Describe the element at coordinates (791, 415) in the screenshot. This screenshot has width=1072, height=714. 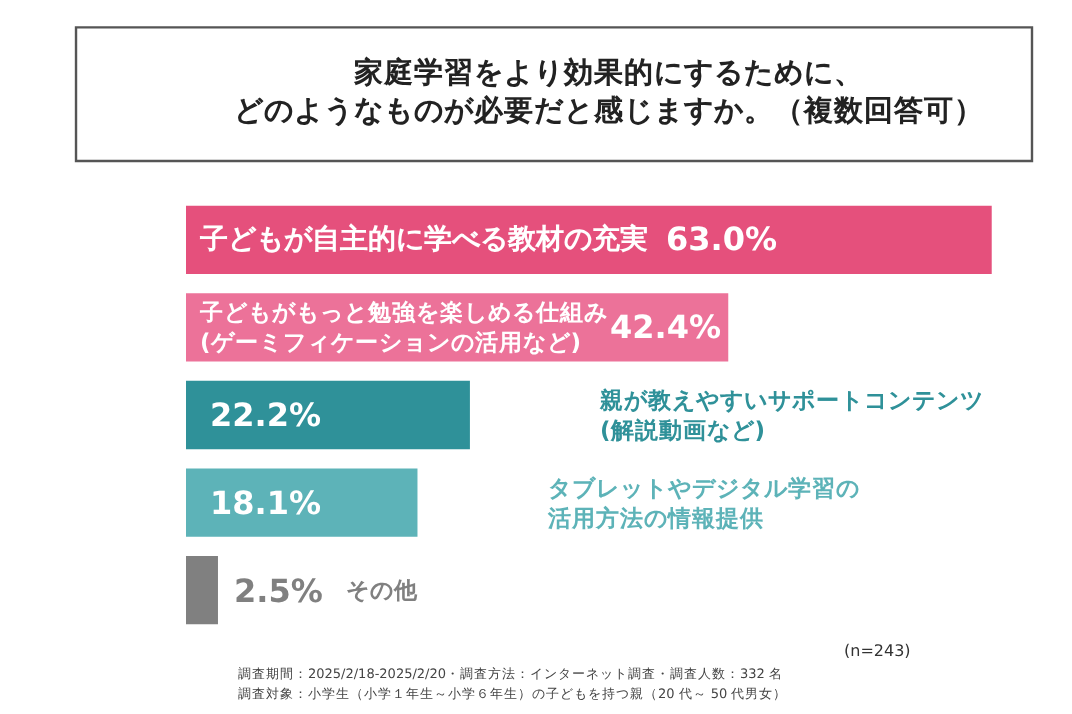
I see `y-tick-label: 親が教えやすいサポートコンテンツ(解説動画など)` at that location.